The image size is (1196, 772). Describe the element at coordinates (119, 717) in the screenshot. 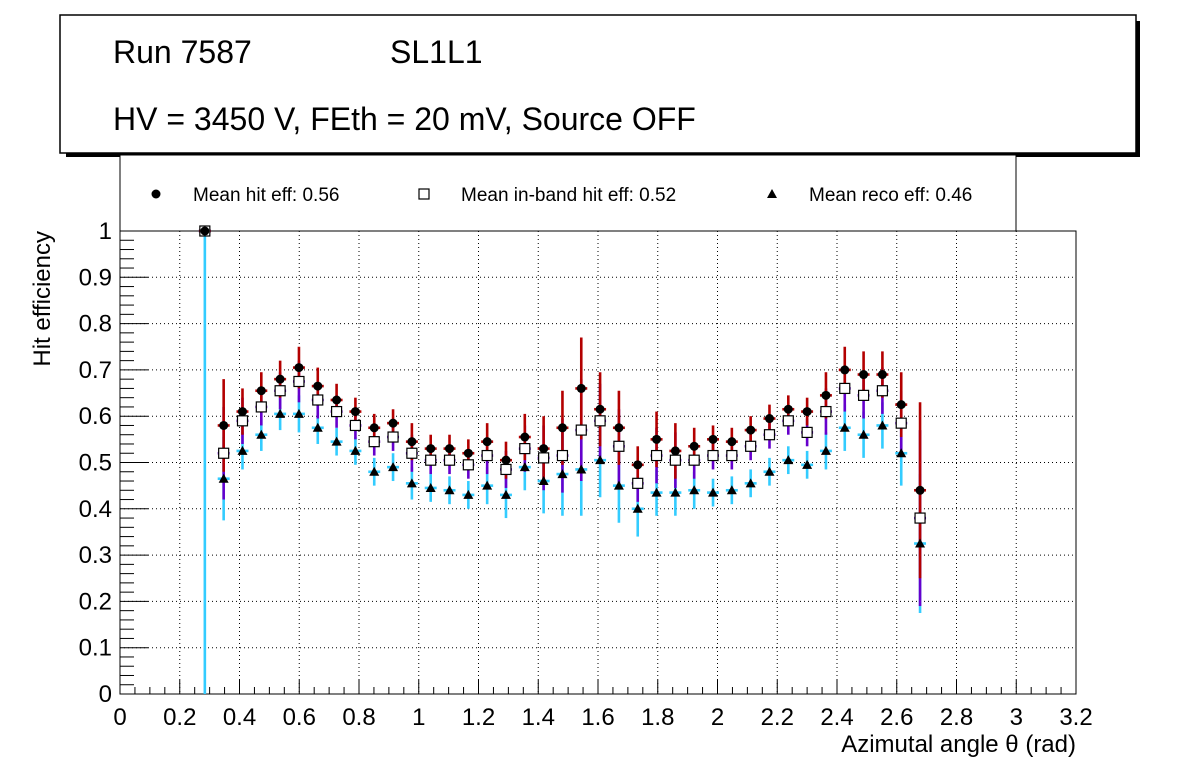

I see `x-tick-label: 0` at that location.